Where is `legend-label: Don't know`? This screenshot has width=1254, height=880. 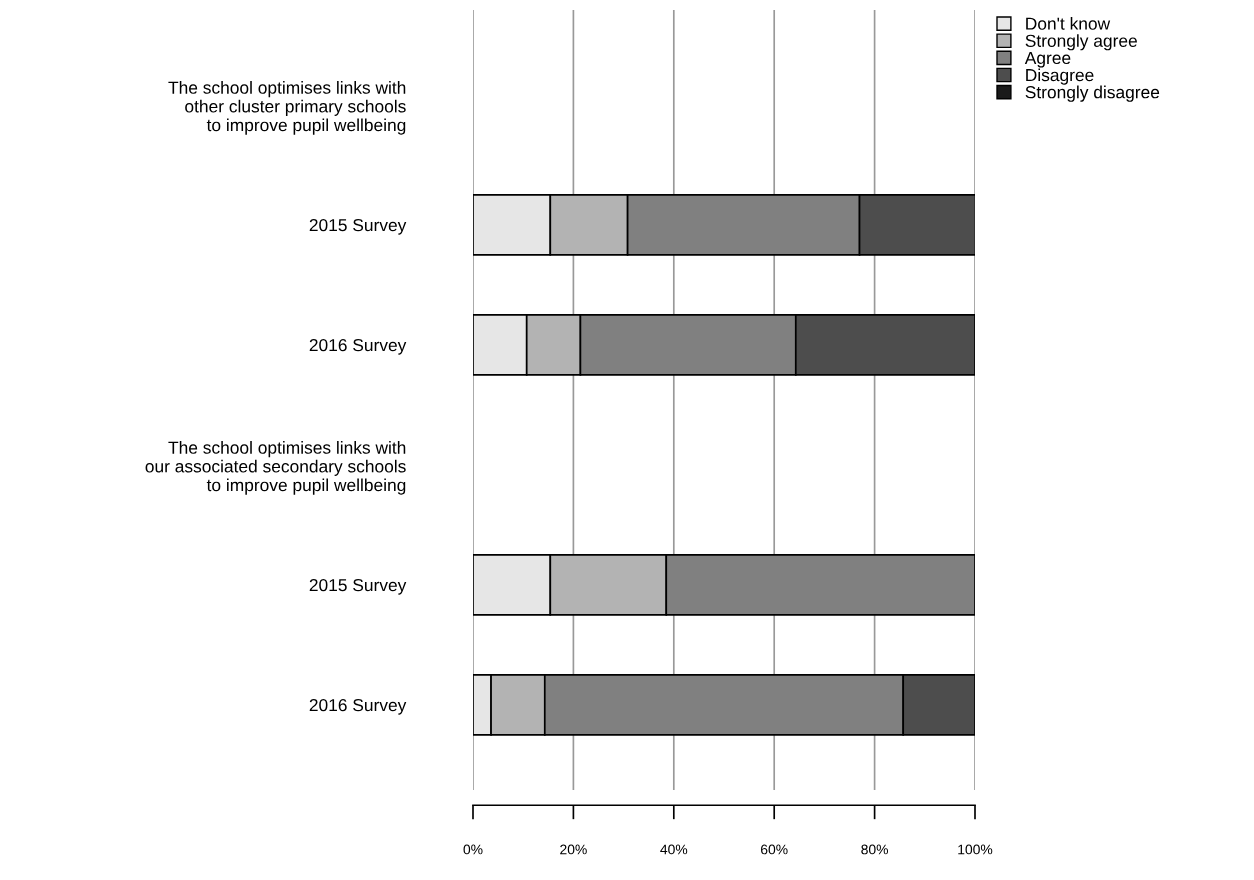
legend-label: Don't know is located at coordinates (1068, 23).